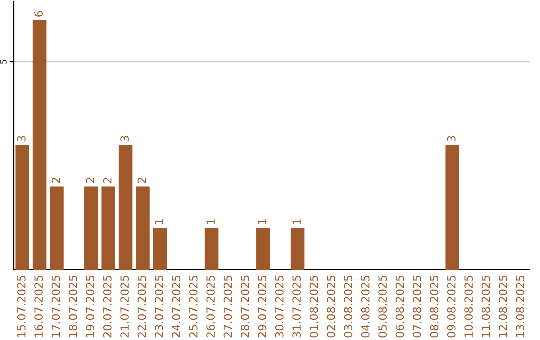  I want to click on x-tick-label: 16.07.2025, so click(39, 307).